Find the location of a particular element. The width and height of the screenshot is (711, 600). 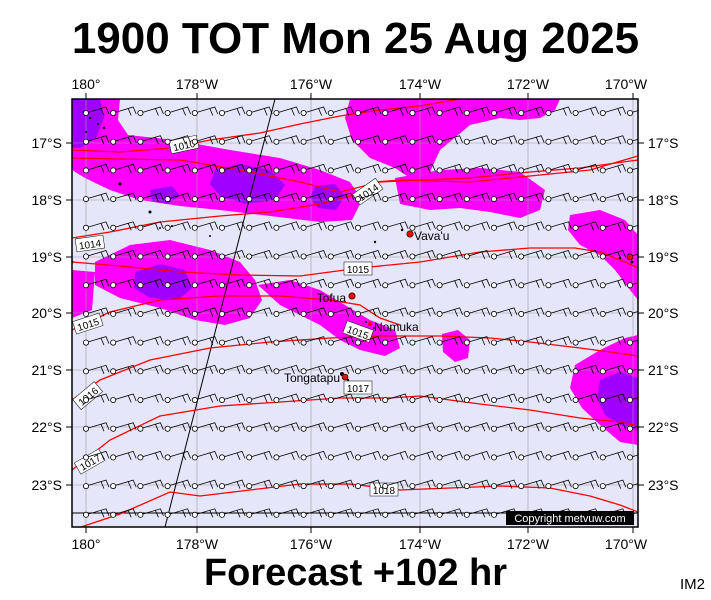

lat-labels-left: 17°S 18°S 19°S 20°S 21°S 22°S 23°S is located at coordinates (46, 314).